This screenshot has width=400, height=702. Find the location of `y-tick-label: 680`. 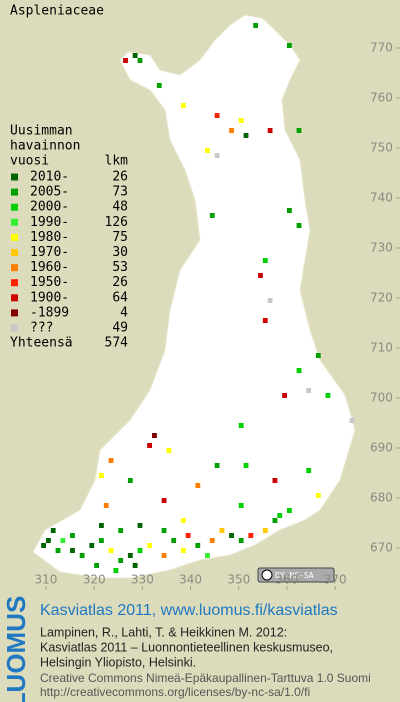

y-tick-label: 680 is located at coordinates (381, 498).